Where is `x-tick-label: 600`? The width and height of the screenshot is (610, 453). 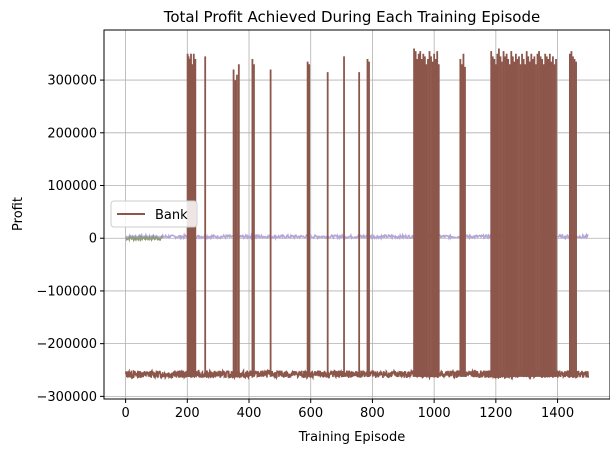 x-tick-label: 600 is located at coordinates (310, 413).